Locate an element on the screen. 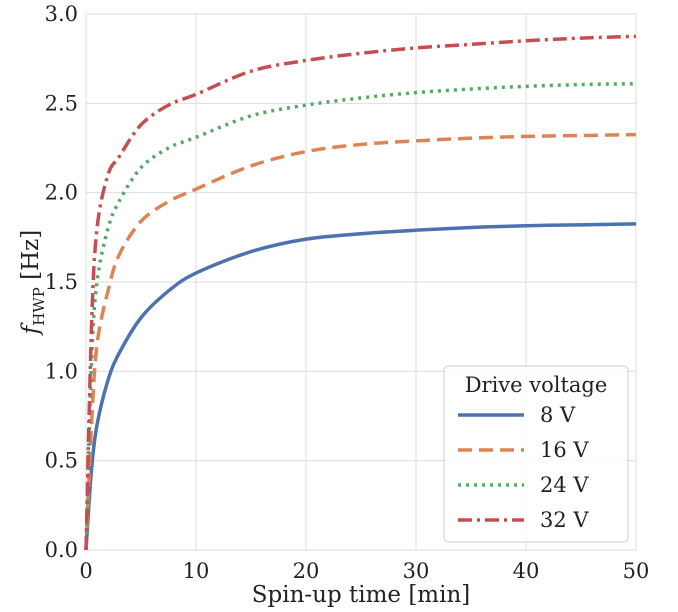 The image size is (678, 612). x-tick-label: 30 is located at coordinates (416, 571).